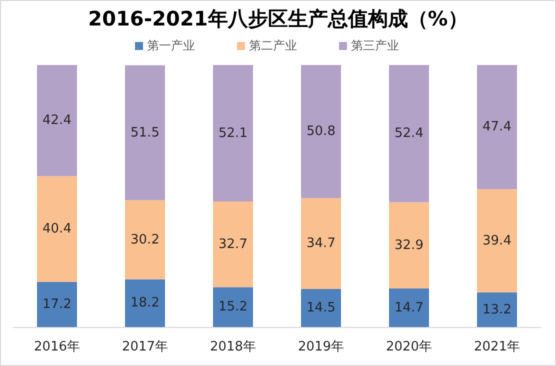 This screenshot has height=366, width=556. Describe the element at coordinates (171, 45) in the screenshot. I see `legend-label: 第一产业` at that location.